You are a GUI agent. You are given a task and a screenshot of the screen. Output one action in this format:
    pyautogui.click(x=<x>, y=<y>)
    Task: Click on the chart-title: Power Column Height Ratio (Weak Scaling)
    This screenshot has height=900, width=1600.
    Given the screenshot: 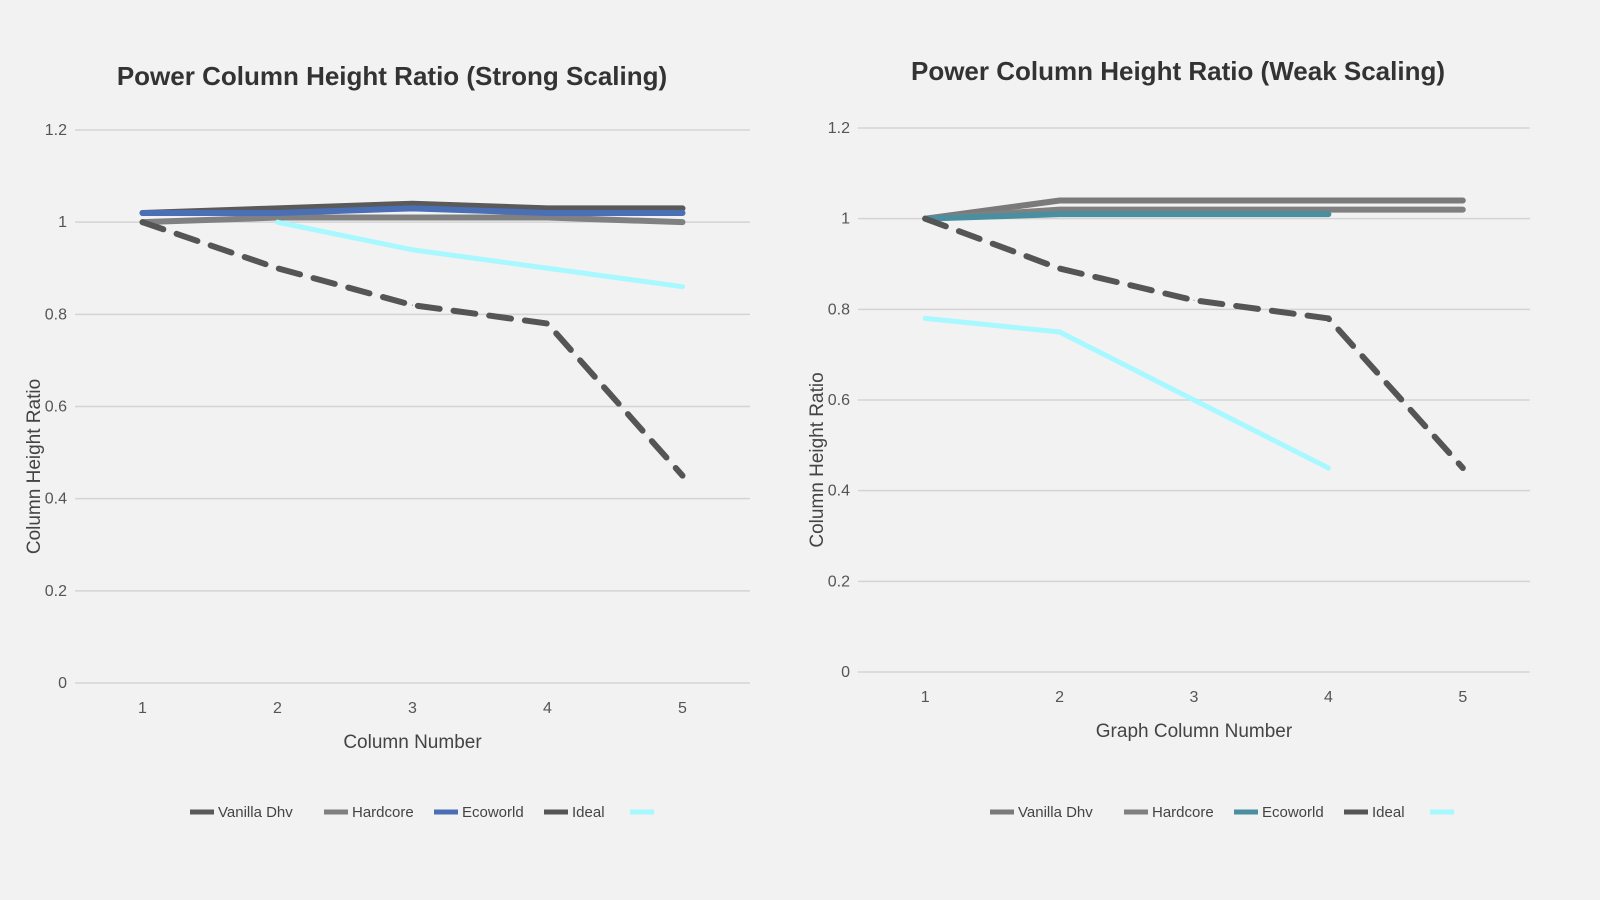 What is the action you would take?
    pyautogui.click(x=1178, y=71)
    